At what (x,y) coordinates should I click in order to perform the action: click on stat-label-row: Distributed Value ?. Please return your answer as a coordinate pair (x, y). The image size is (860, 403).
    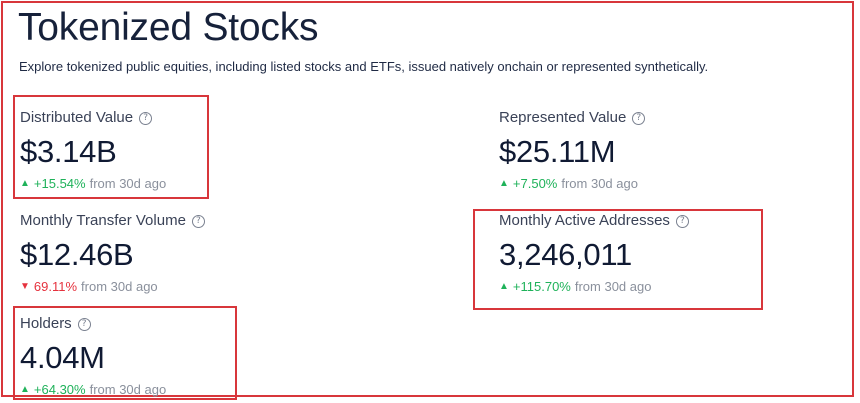
    Looking at the image, I should click on (93, 118).